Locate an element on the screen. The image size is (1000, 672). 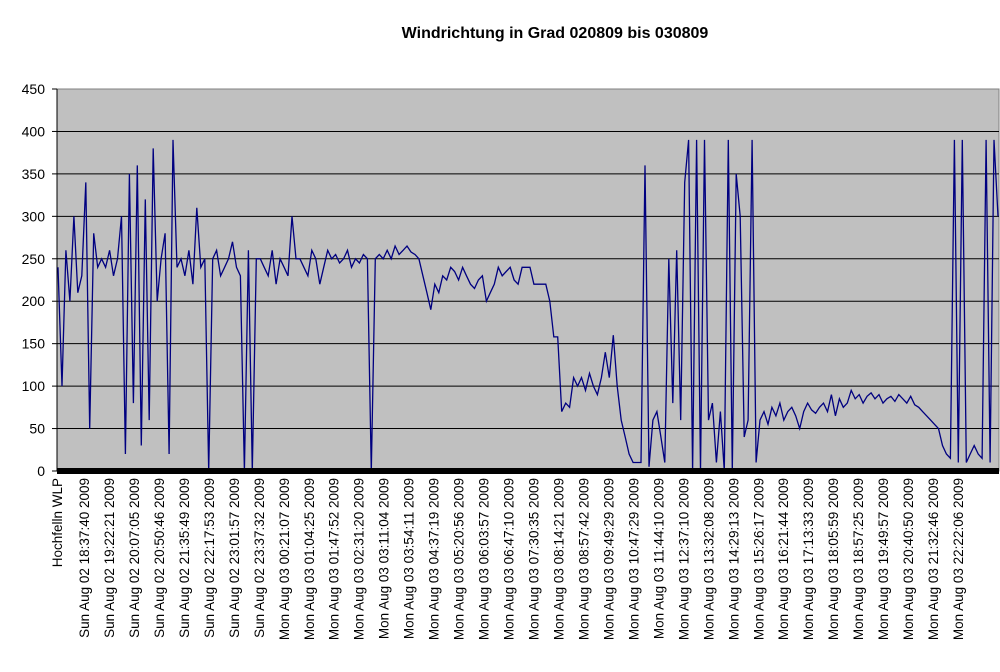
x-tick-label: Sun Aug 02 21:35:49 2009 is located at coordinates (184, 558).